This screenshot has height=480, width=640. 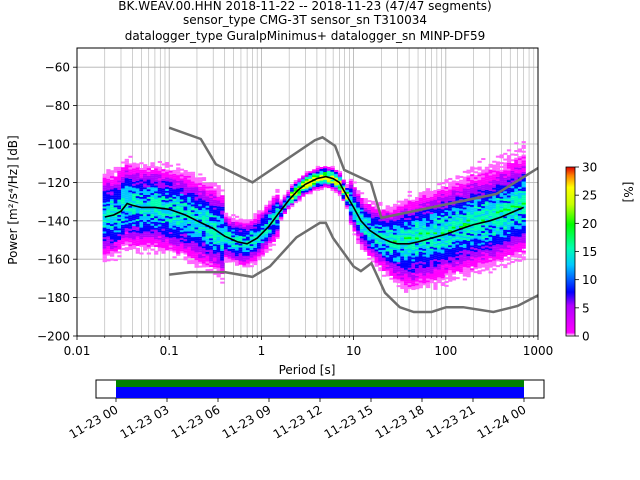 I want to click on timeline-tick-label: 11-23 18, so click(x=400, y=421).